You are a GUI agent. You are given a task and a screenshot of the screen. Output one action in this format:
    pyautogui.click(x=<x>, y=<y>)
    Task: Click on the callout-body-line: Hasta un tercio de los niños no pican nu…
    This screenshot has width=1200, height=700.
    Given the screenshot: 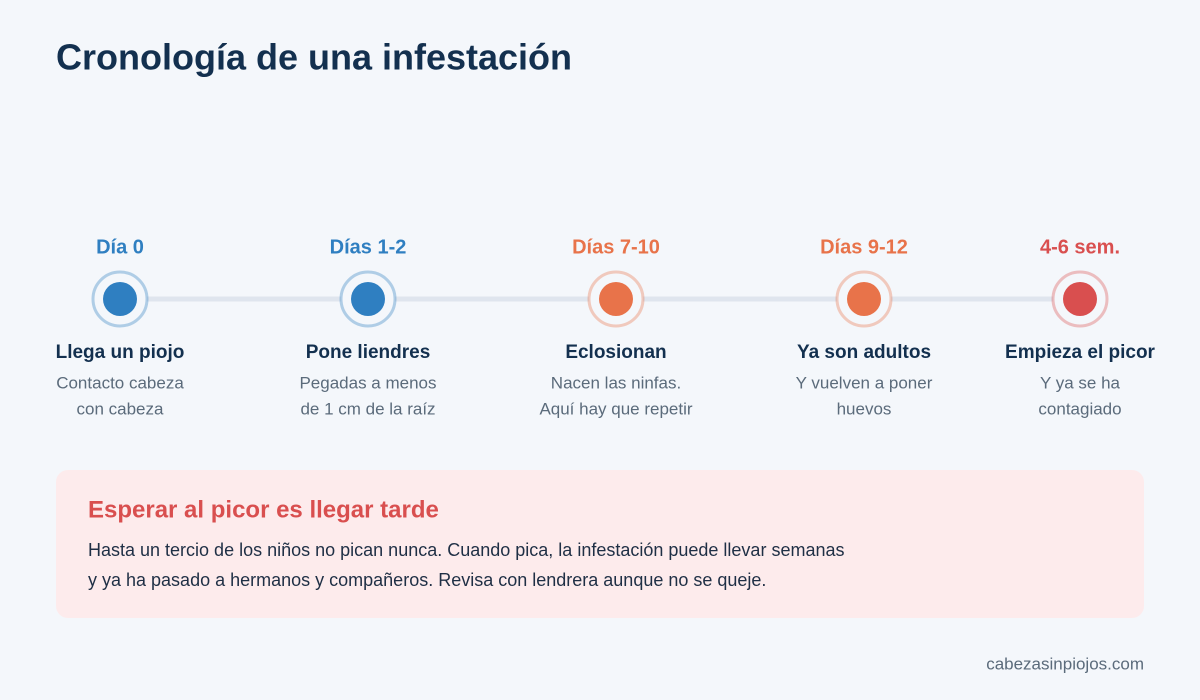 What is the action you would take?
    pyautogui.click(x=466, y=550)
    